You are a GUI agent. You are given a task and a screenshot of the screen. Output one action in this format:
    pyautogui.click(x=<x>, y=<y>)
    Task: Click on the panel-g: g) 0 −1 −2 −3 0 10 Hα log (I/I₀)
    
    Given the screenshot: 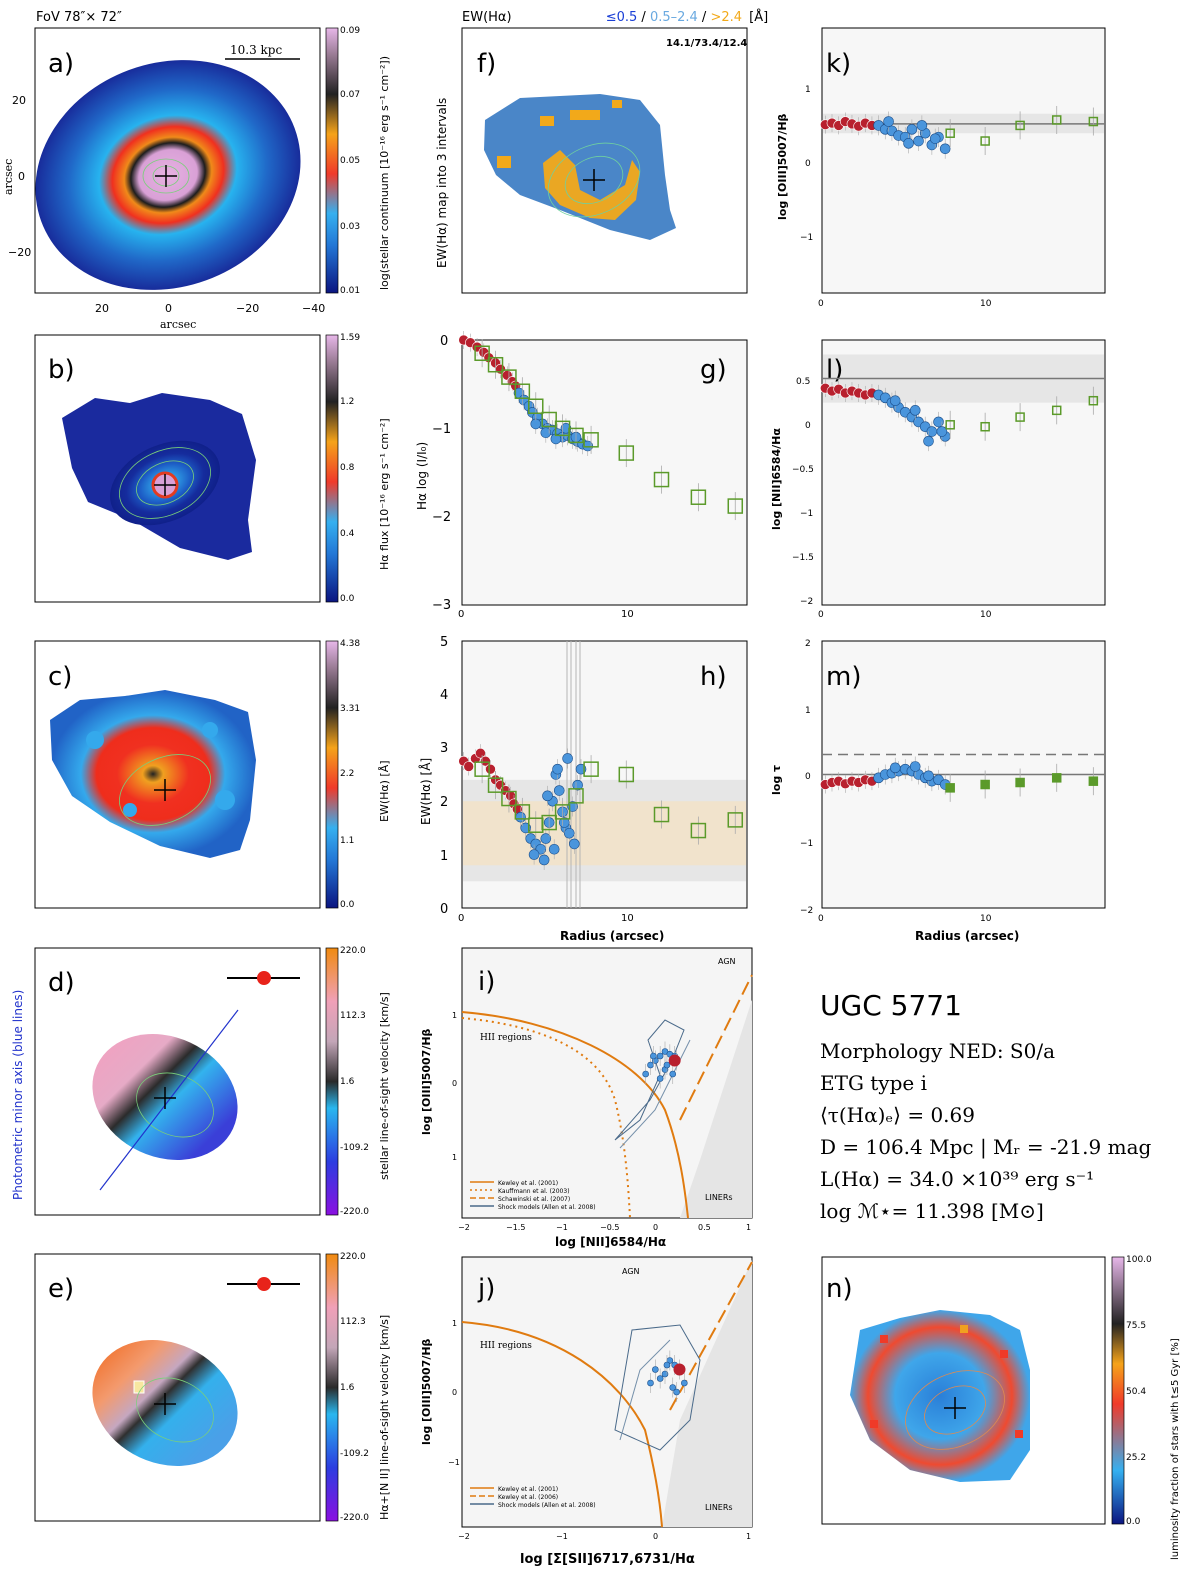 What is the action you would take?
    pyautogui.click(x=581, y=475)
    